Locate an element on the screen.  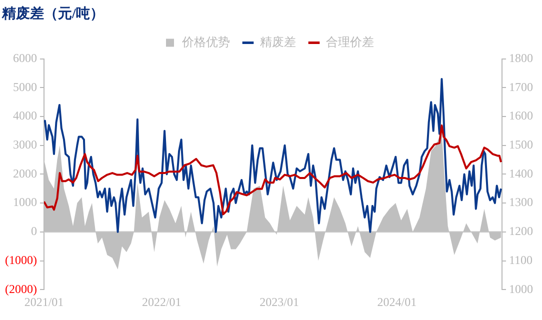
y2-tick-label: 1300 is located at coordinates (521, 202).